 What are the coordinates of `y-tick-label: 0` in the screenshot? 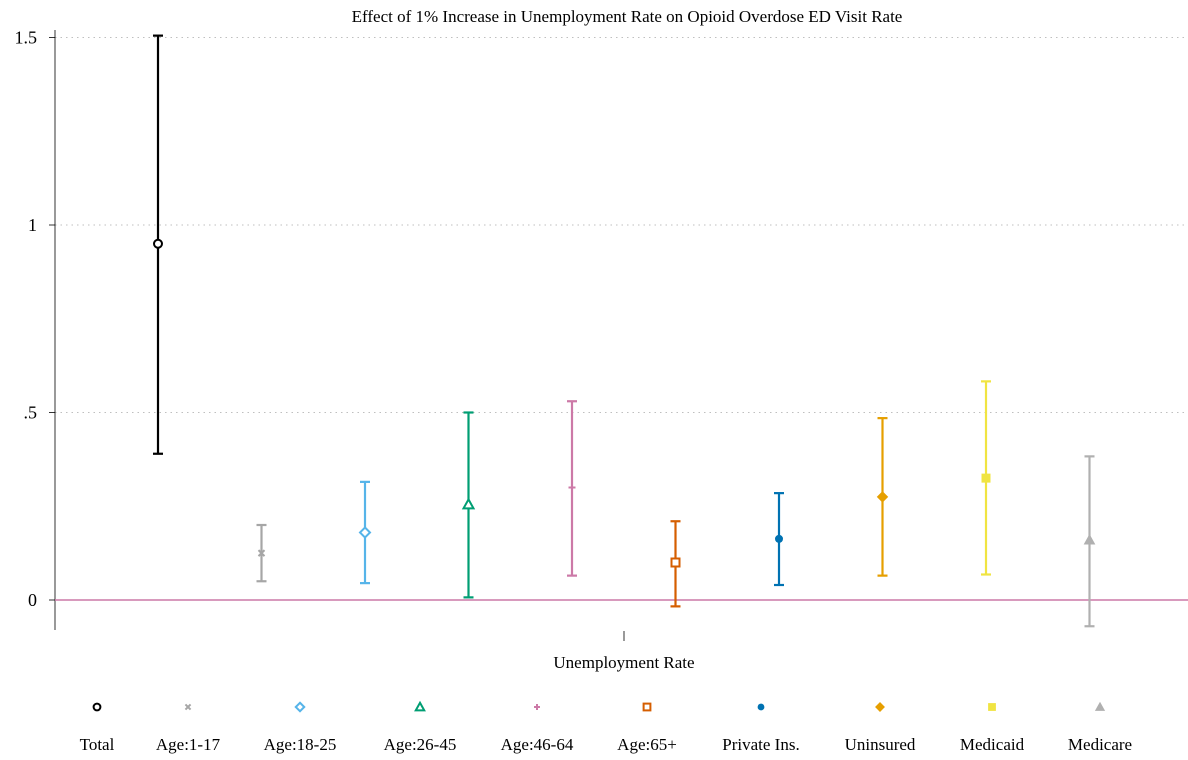 It's located at (32, 600).